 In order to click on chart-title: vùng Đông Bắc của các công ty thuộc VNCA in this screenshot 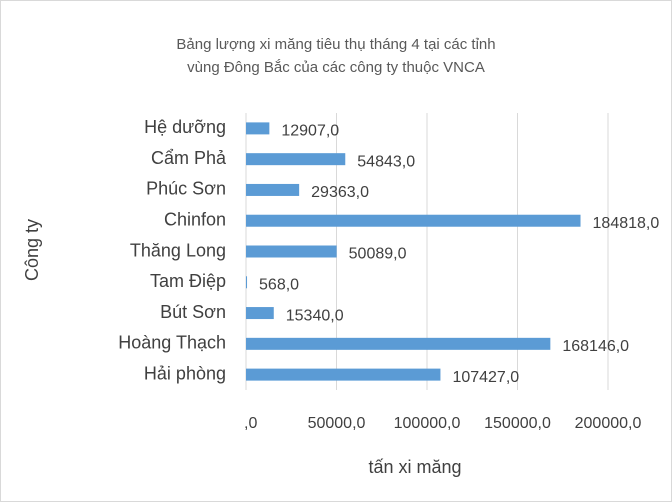, I will do `click(336, 67)`.